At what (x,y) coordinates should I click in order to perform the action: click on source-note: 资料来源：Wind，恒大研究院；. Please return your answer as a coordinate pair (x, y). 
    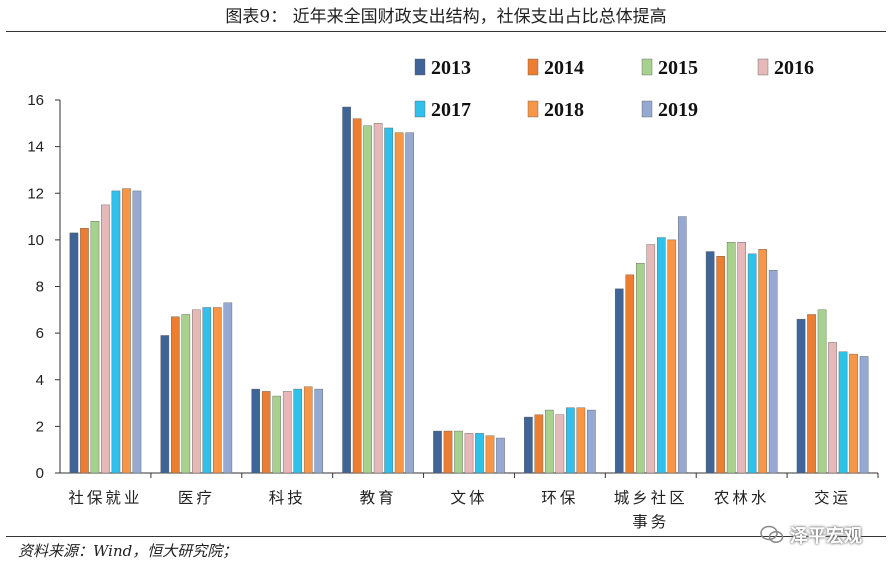
    Looking at the image, I should click on (128, 551).